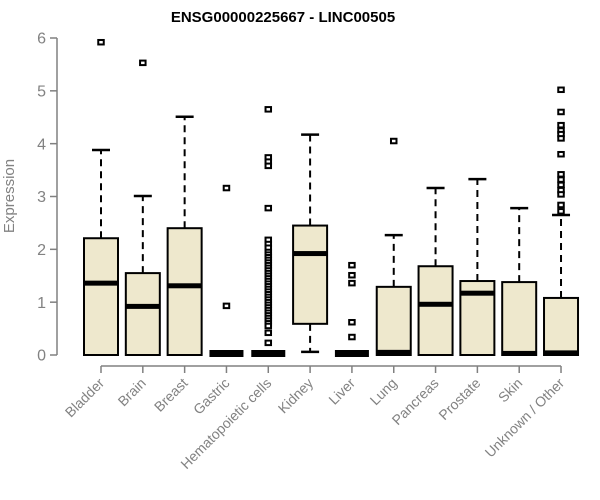  What do you see at coordinates (41, 356) in the screenshot?
I see `y-tick-label-0: 0` at bounding box center [41, 356].